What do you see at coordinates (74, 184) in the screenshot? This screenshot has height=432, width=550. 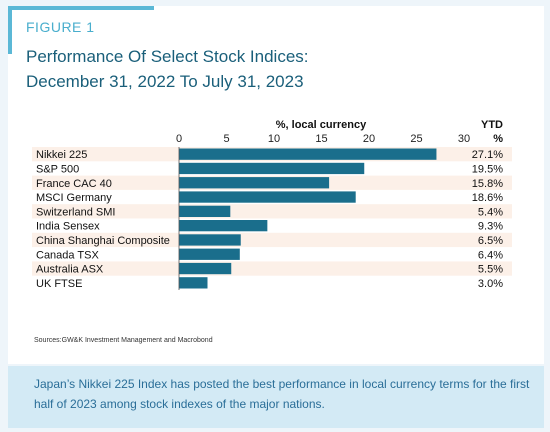 I see `category-label: France CAC 40` at bounding box center [74, 184].